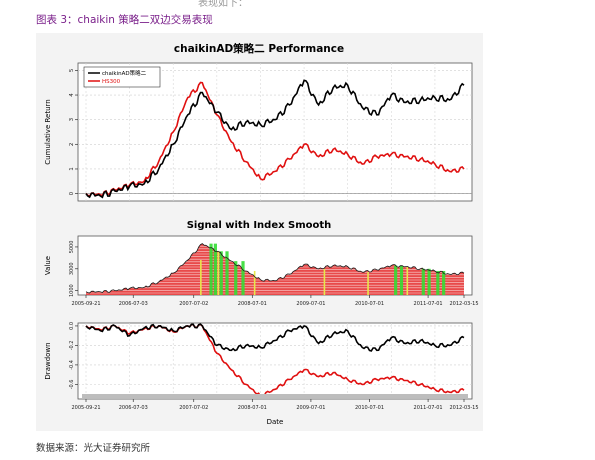 The image size is (595, 460). What do you see at coordinates (72, 145) in the screenshot?
I see `ytick-label: 2` at bounding box center [72, 145].